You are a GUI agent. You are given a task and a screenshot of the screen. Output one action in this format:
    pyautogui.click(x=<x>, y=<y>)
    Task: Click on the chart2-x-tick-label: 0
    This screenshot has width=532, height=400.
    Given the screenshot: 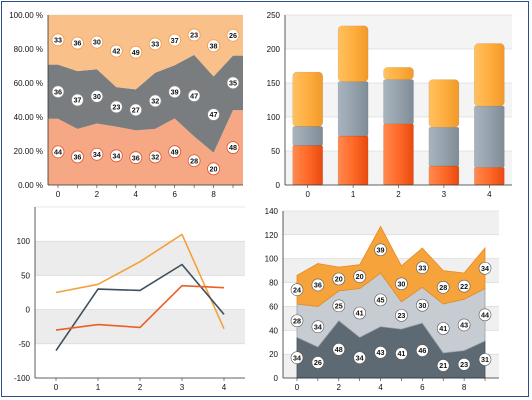 What is the action you would take?
    pyautogui.click(x=307, y=194)
    